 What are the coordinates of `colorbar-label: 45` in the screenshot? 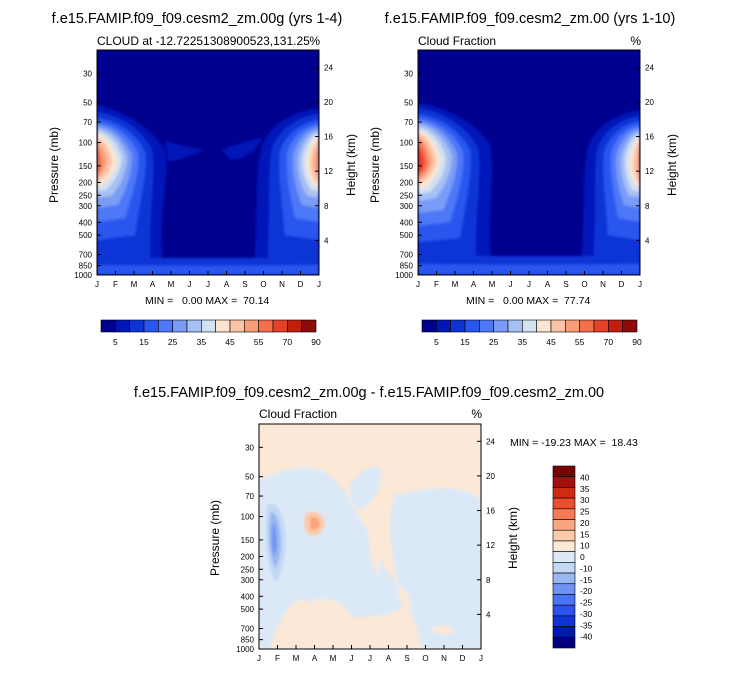 It's located at (551, 342).